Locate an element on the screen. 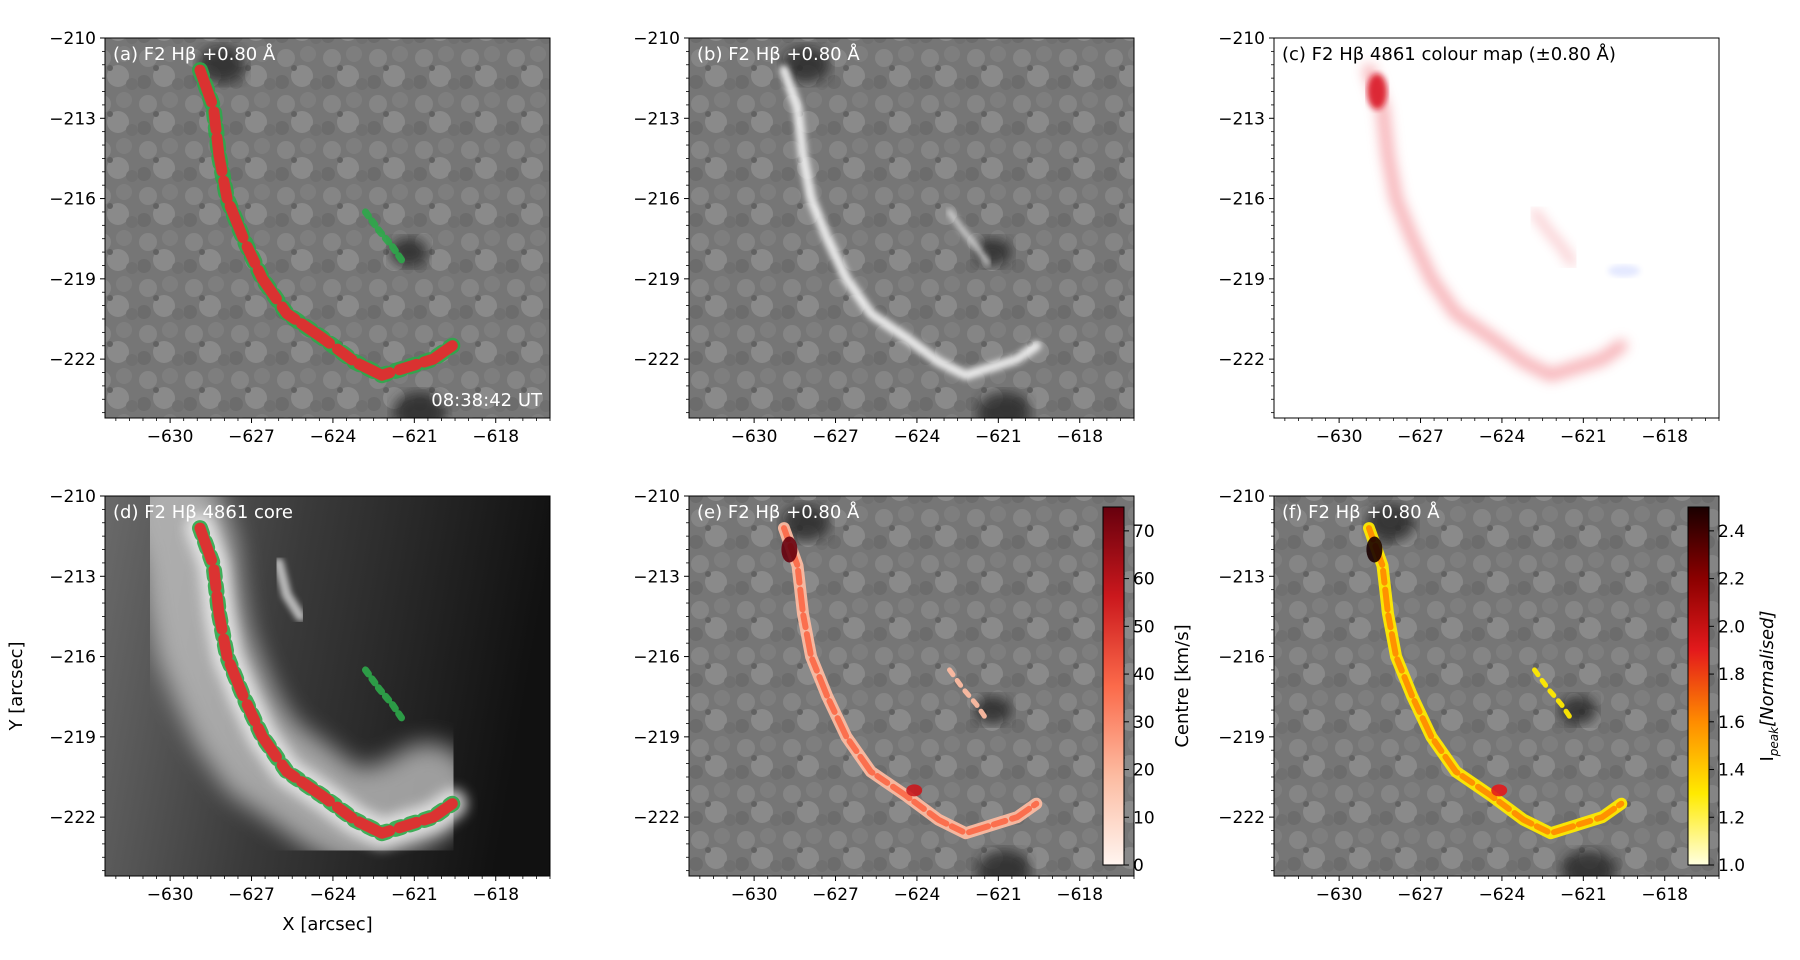 The width and height of the screenshot is (1800, 960). panel-f-ytick-label: −219 is located at coordinates (1241, 738).